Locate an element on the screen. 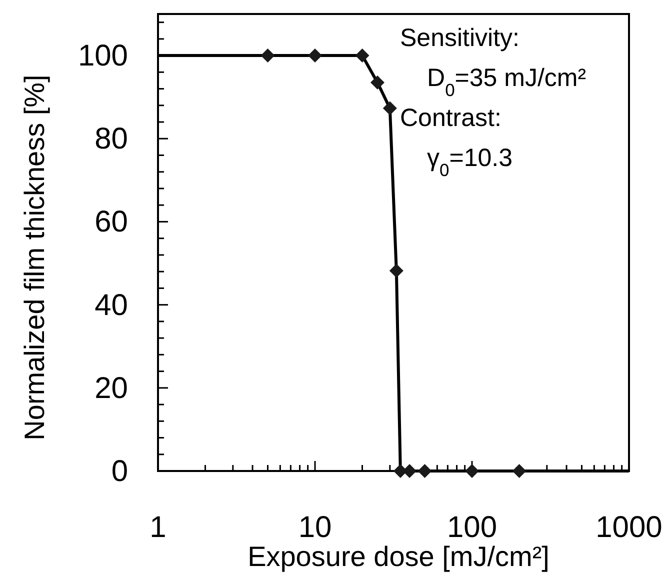  y-tick-label: 0 is located at coordinates (119, 471).